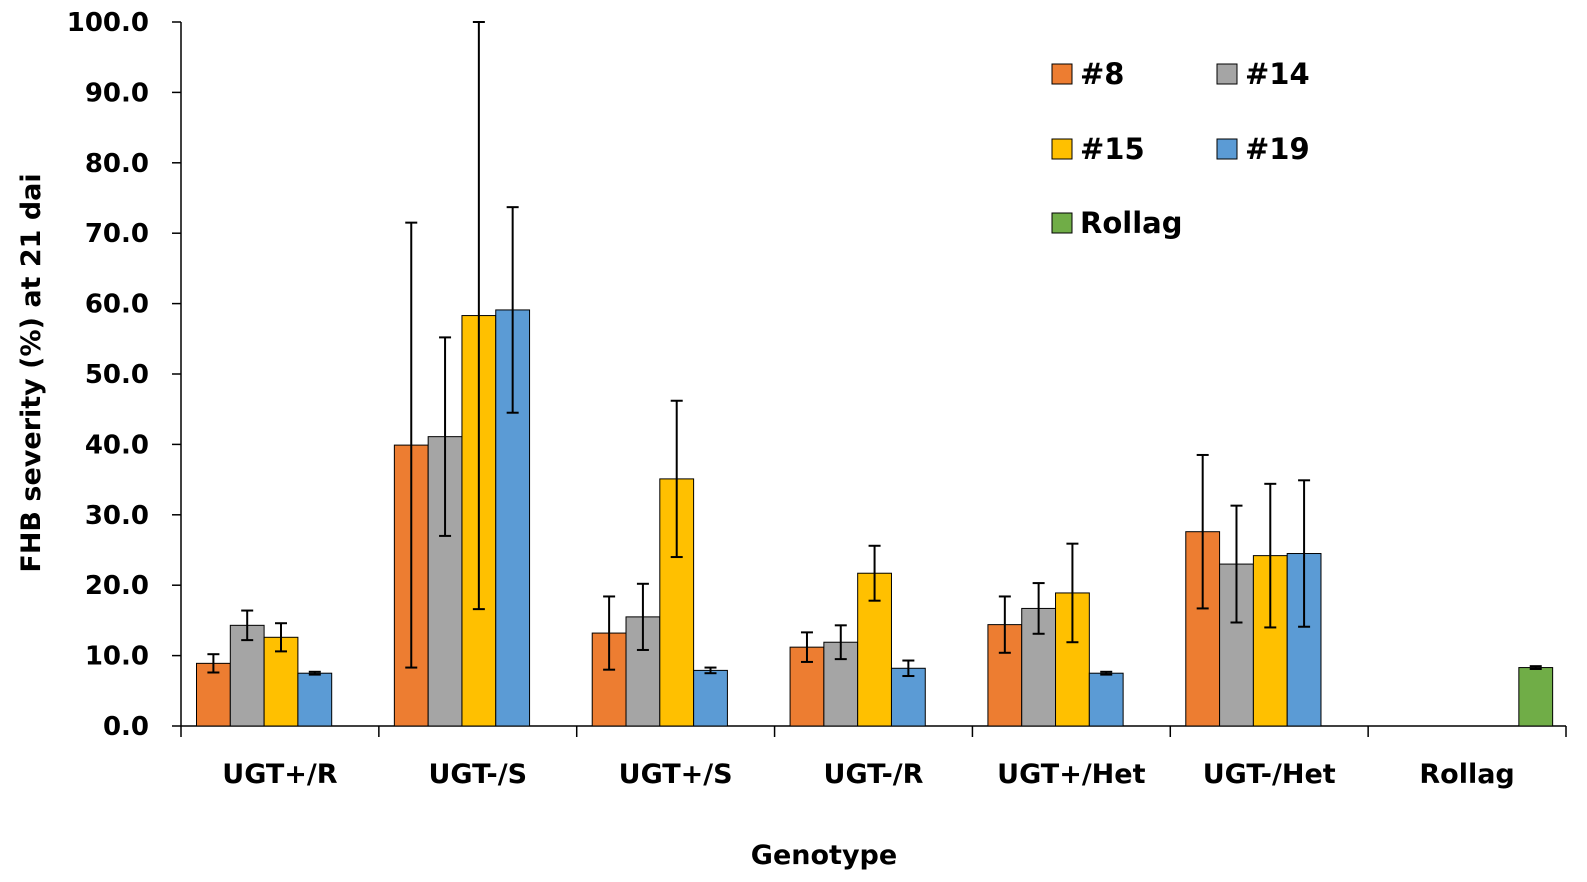 This screenshot has height=882, width=1587. Describe the element at coordinates (108, 23) in the screenshot. I see `y-tick-label: 100.0` at that location.